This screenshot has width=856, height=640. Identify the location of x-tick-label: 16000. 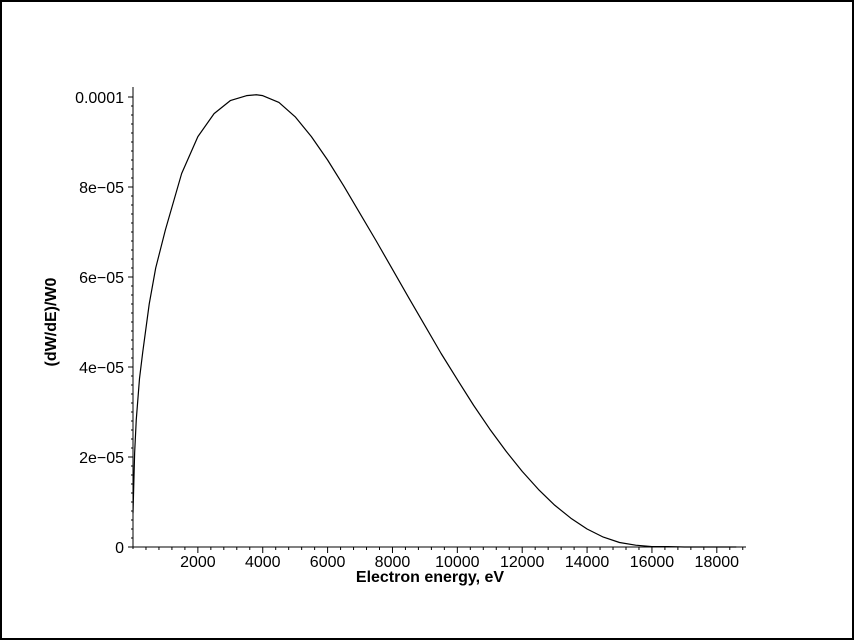
(652, 562).